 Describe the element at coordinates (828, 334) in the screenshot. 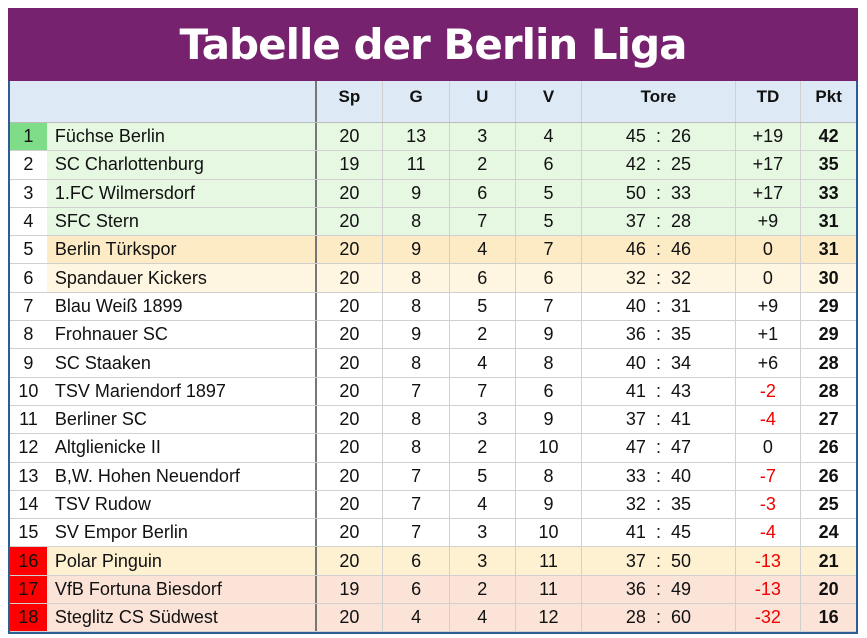

I see `points: 29` at that location.